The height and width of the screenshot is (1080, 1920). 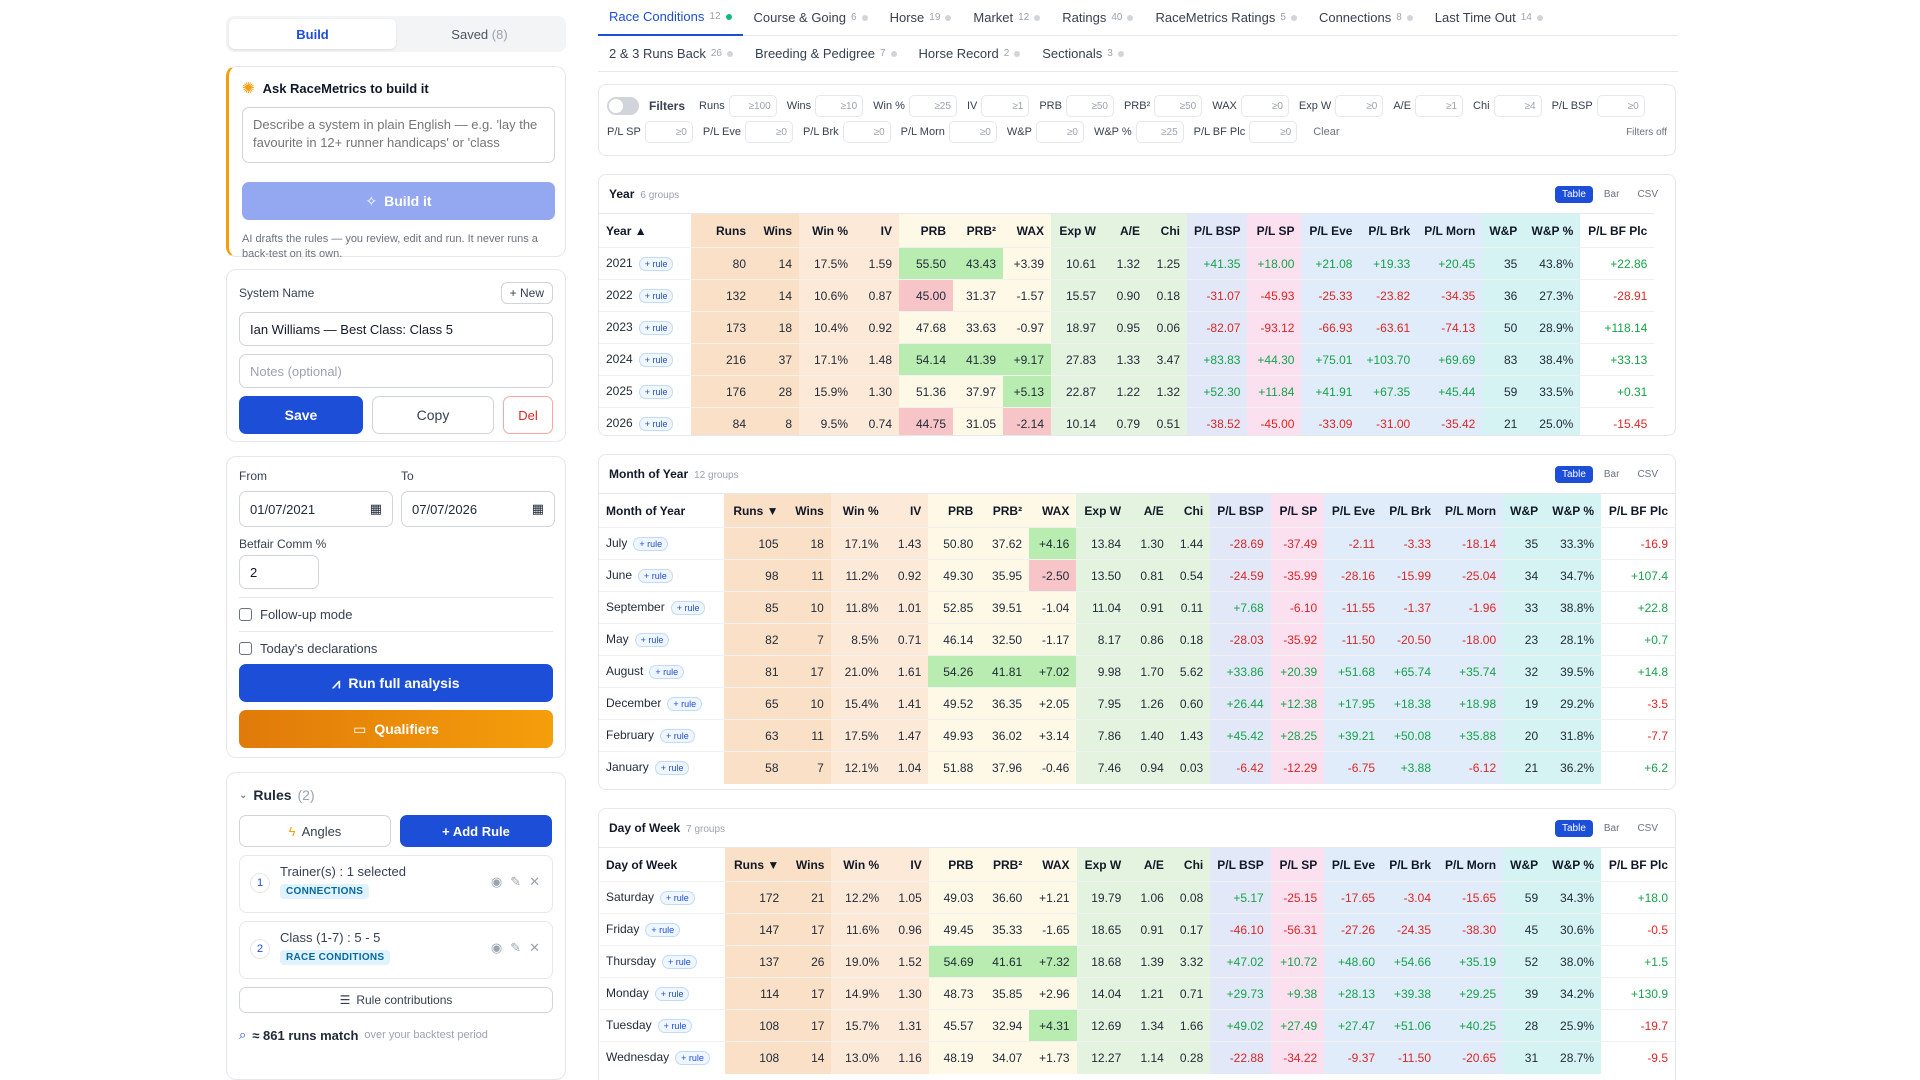 I want to click on column-header: W&P, so click(x=1524, y=510).